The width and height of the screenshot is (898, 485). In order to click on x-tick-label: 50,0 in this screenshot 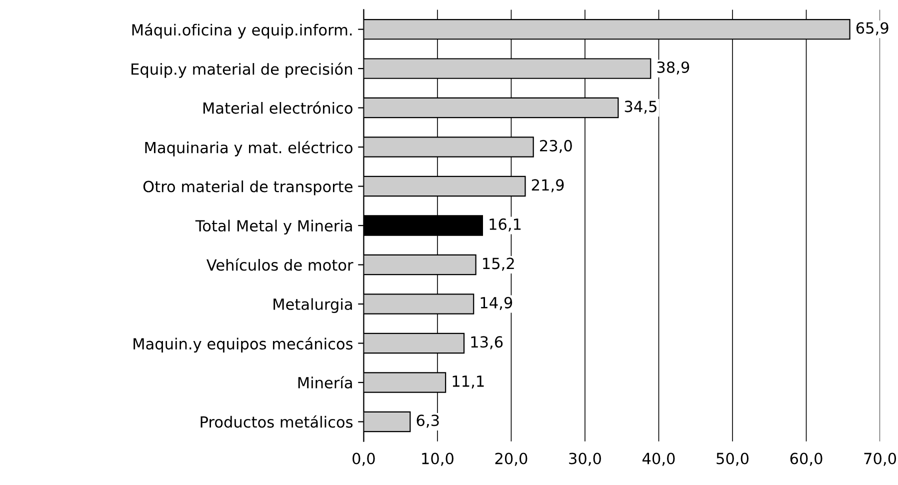, I will do `click(732, 459)`.